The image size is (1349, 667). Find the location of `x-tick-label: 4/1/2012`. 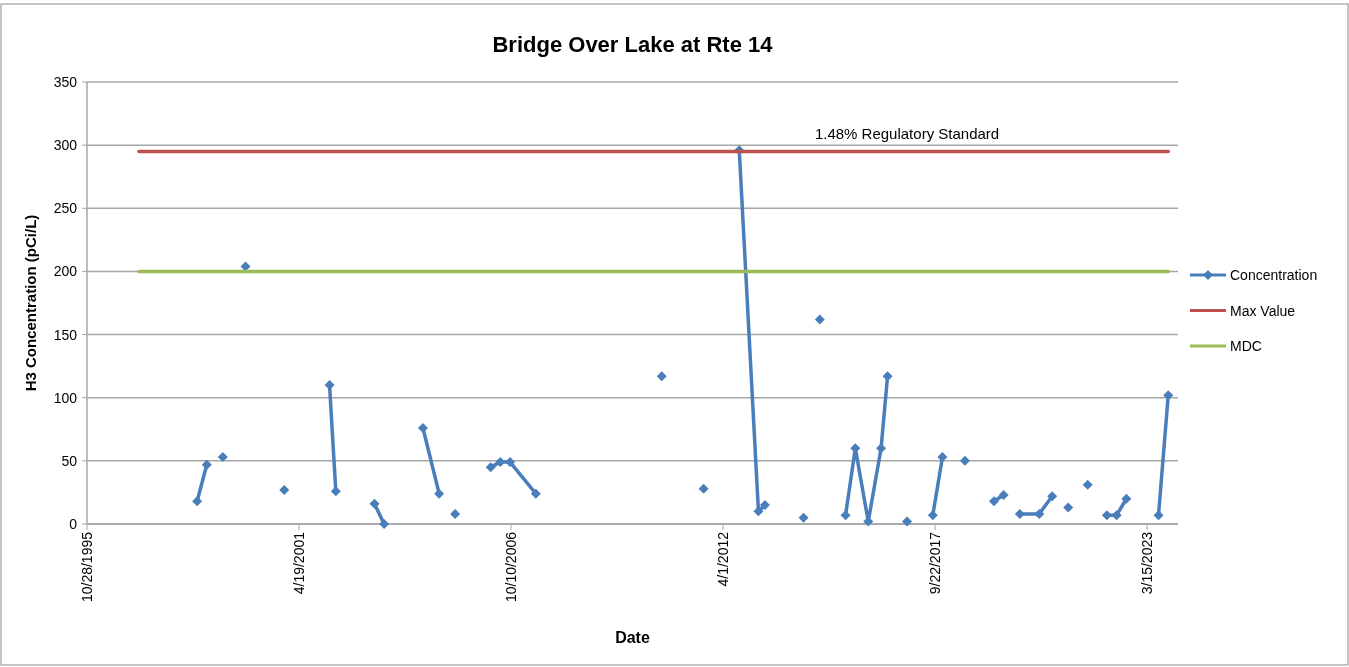

x-tick-label: 4/1/2012 is located at coordinates (723, 559).